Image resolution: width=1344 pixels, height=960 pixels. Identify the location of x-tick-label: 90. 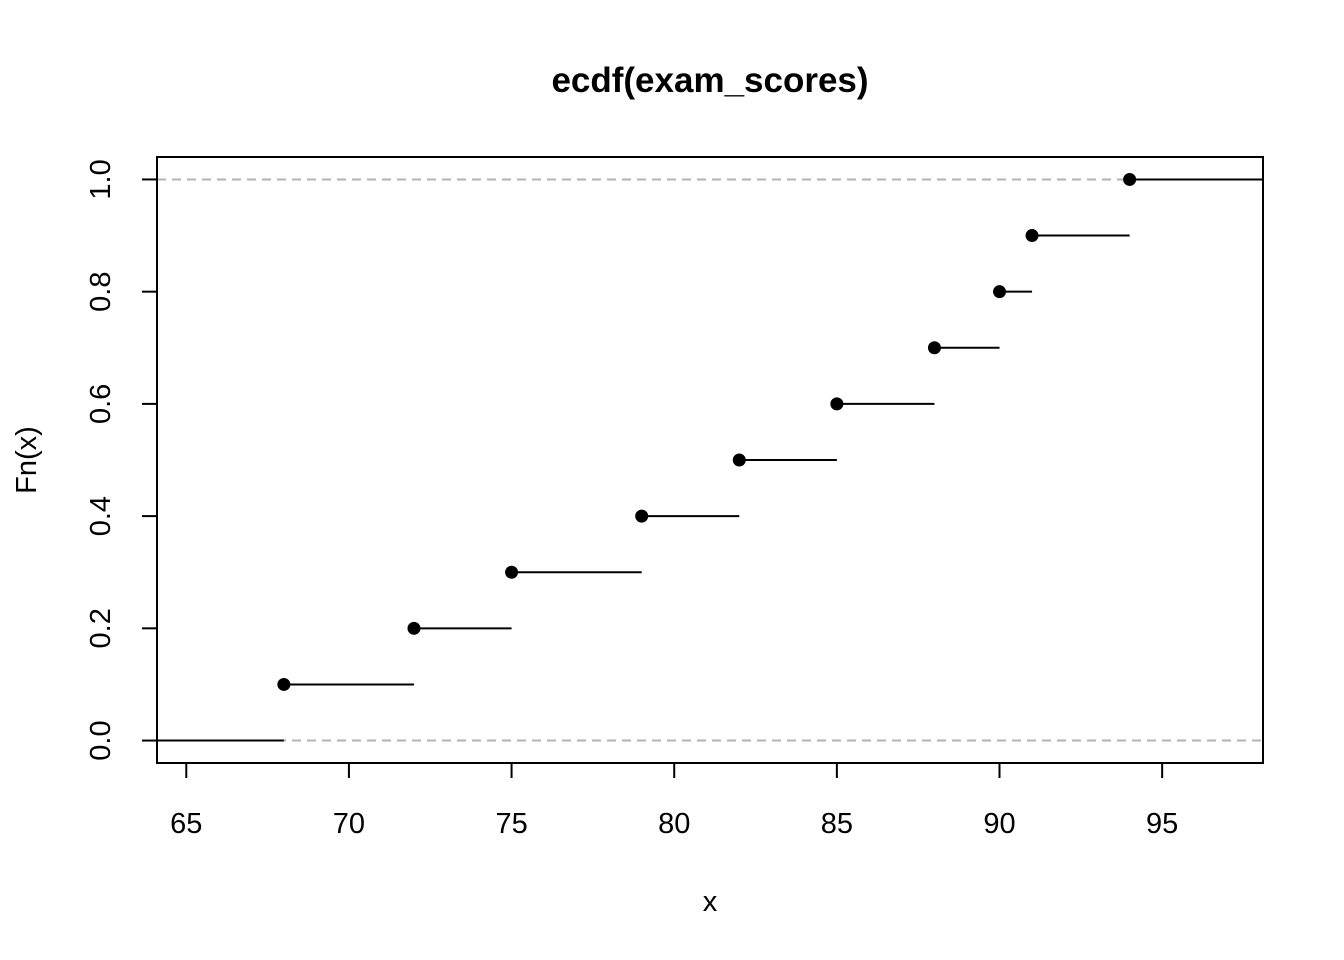
(999, 824).